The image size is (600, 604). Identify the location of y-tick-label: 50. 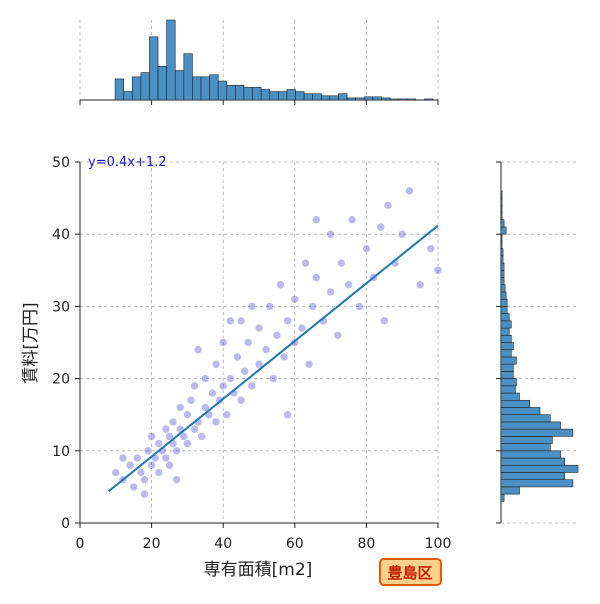
(61, 163).